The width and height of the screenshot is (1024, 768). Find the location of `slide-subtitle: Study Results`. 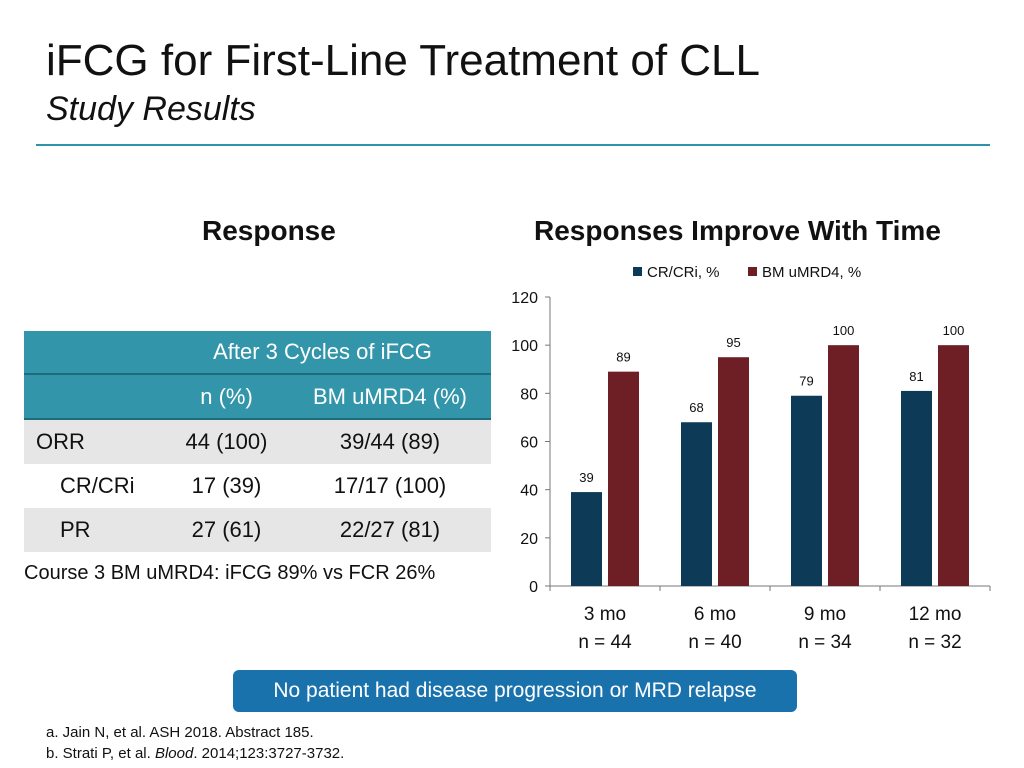

slide-subtitle: Study Results is located at coordinates (151, 109).